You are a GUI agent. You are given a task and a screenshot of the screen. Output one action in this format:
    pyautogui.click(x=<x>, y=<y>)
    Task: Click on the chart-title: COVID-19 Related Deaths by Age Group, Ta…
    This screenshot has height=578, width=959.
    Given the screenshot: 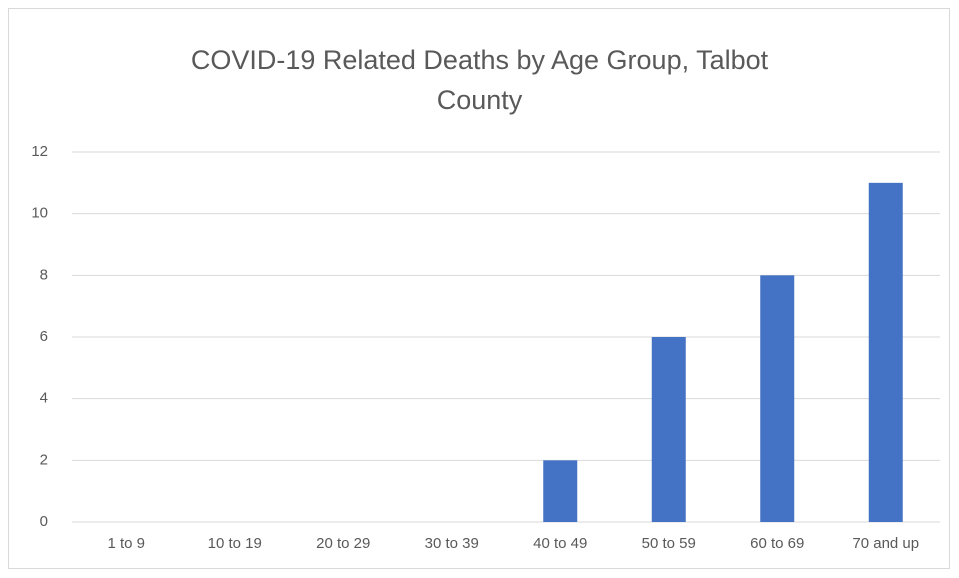 What is the action you would take?
    pyautogui.click(x=479, y=80)
    